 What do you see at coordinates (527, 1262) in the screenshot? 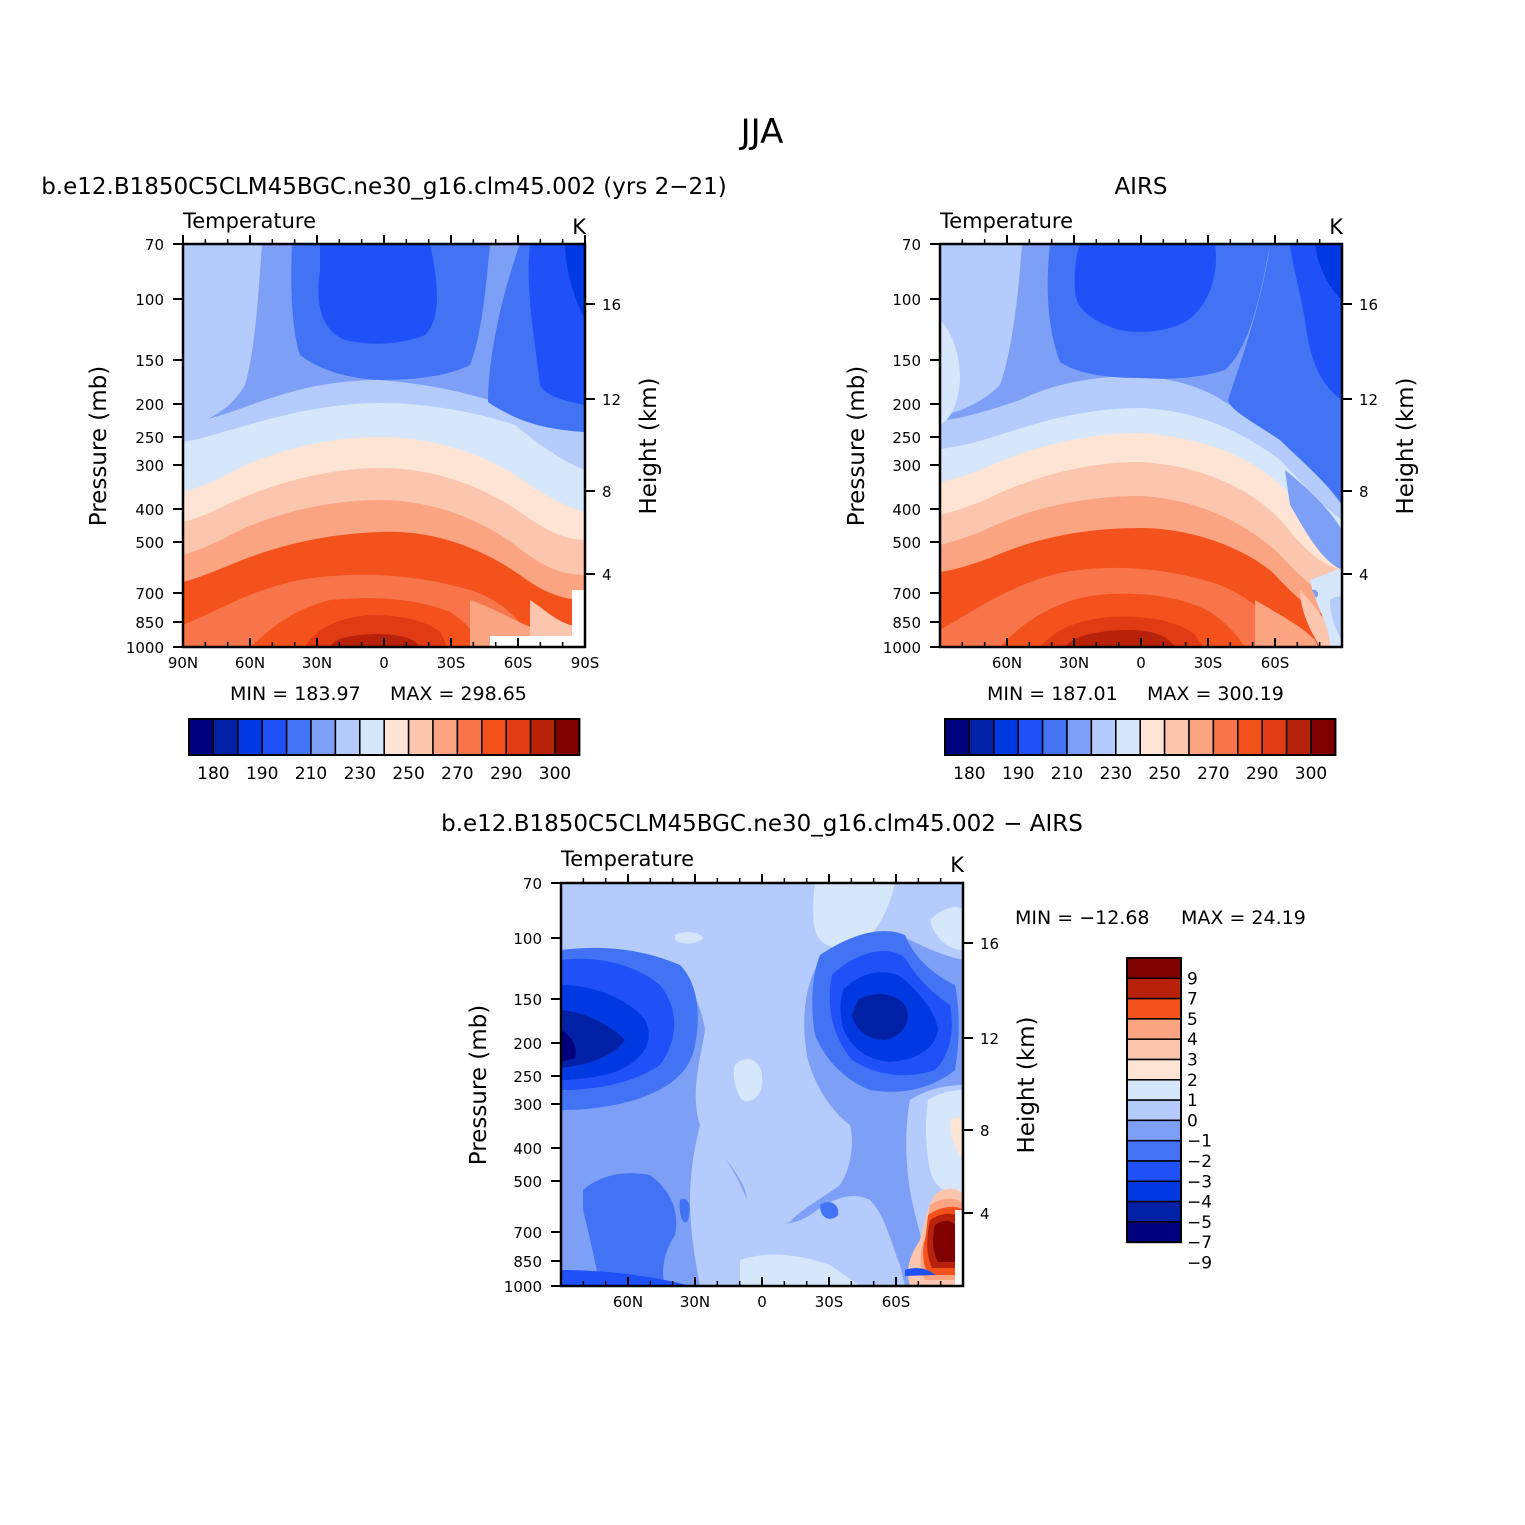
I see `y-tick-label: 850` at bounding box center [527, 1262].